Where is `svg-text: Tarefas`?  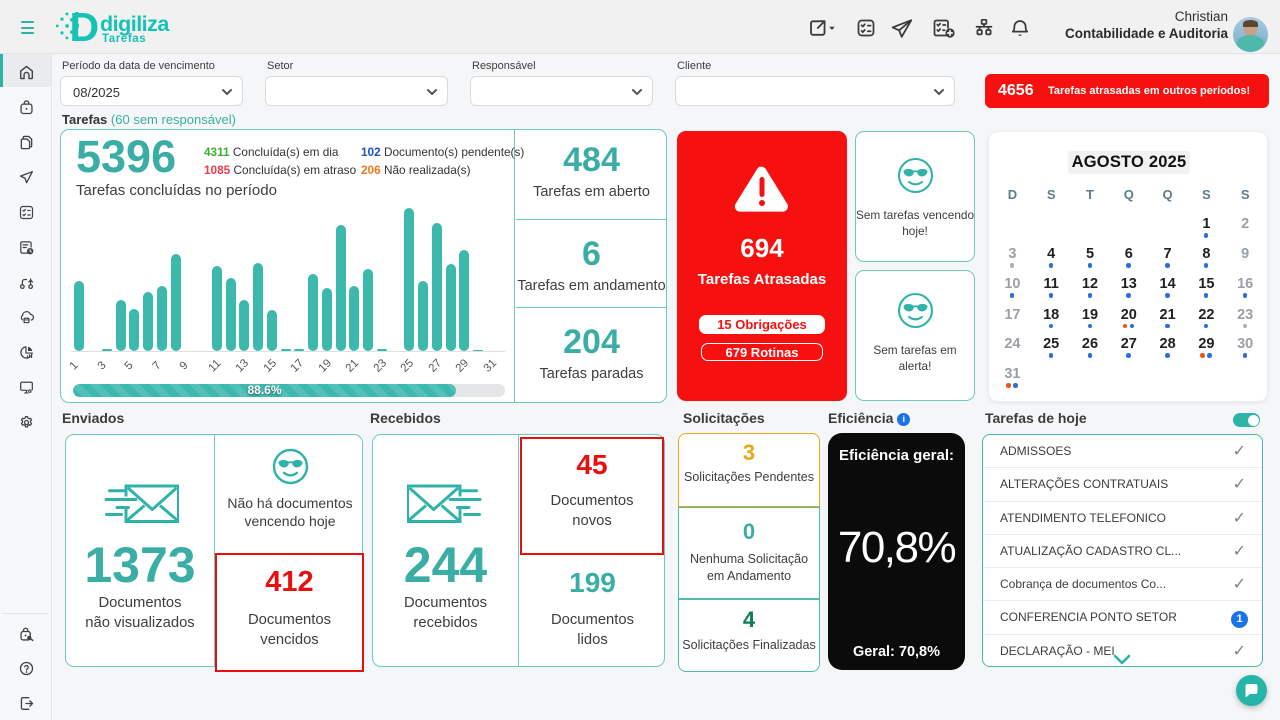
svg-text: Tarefas is located at coordinates (124, 39).